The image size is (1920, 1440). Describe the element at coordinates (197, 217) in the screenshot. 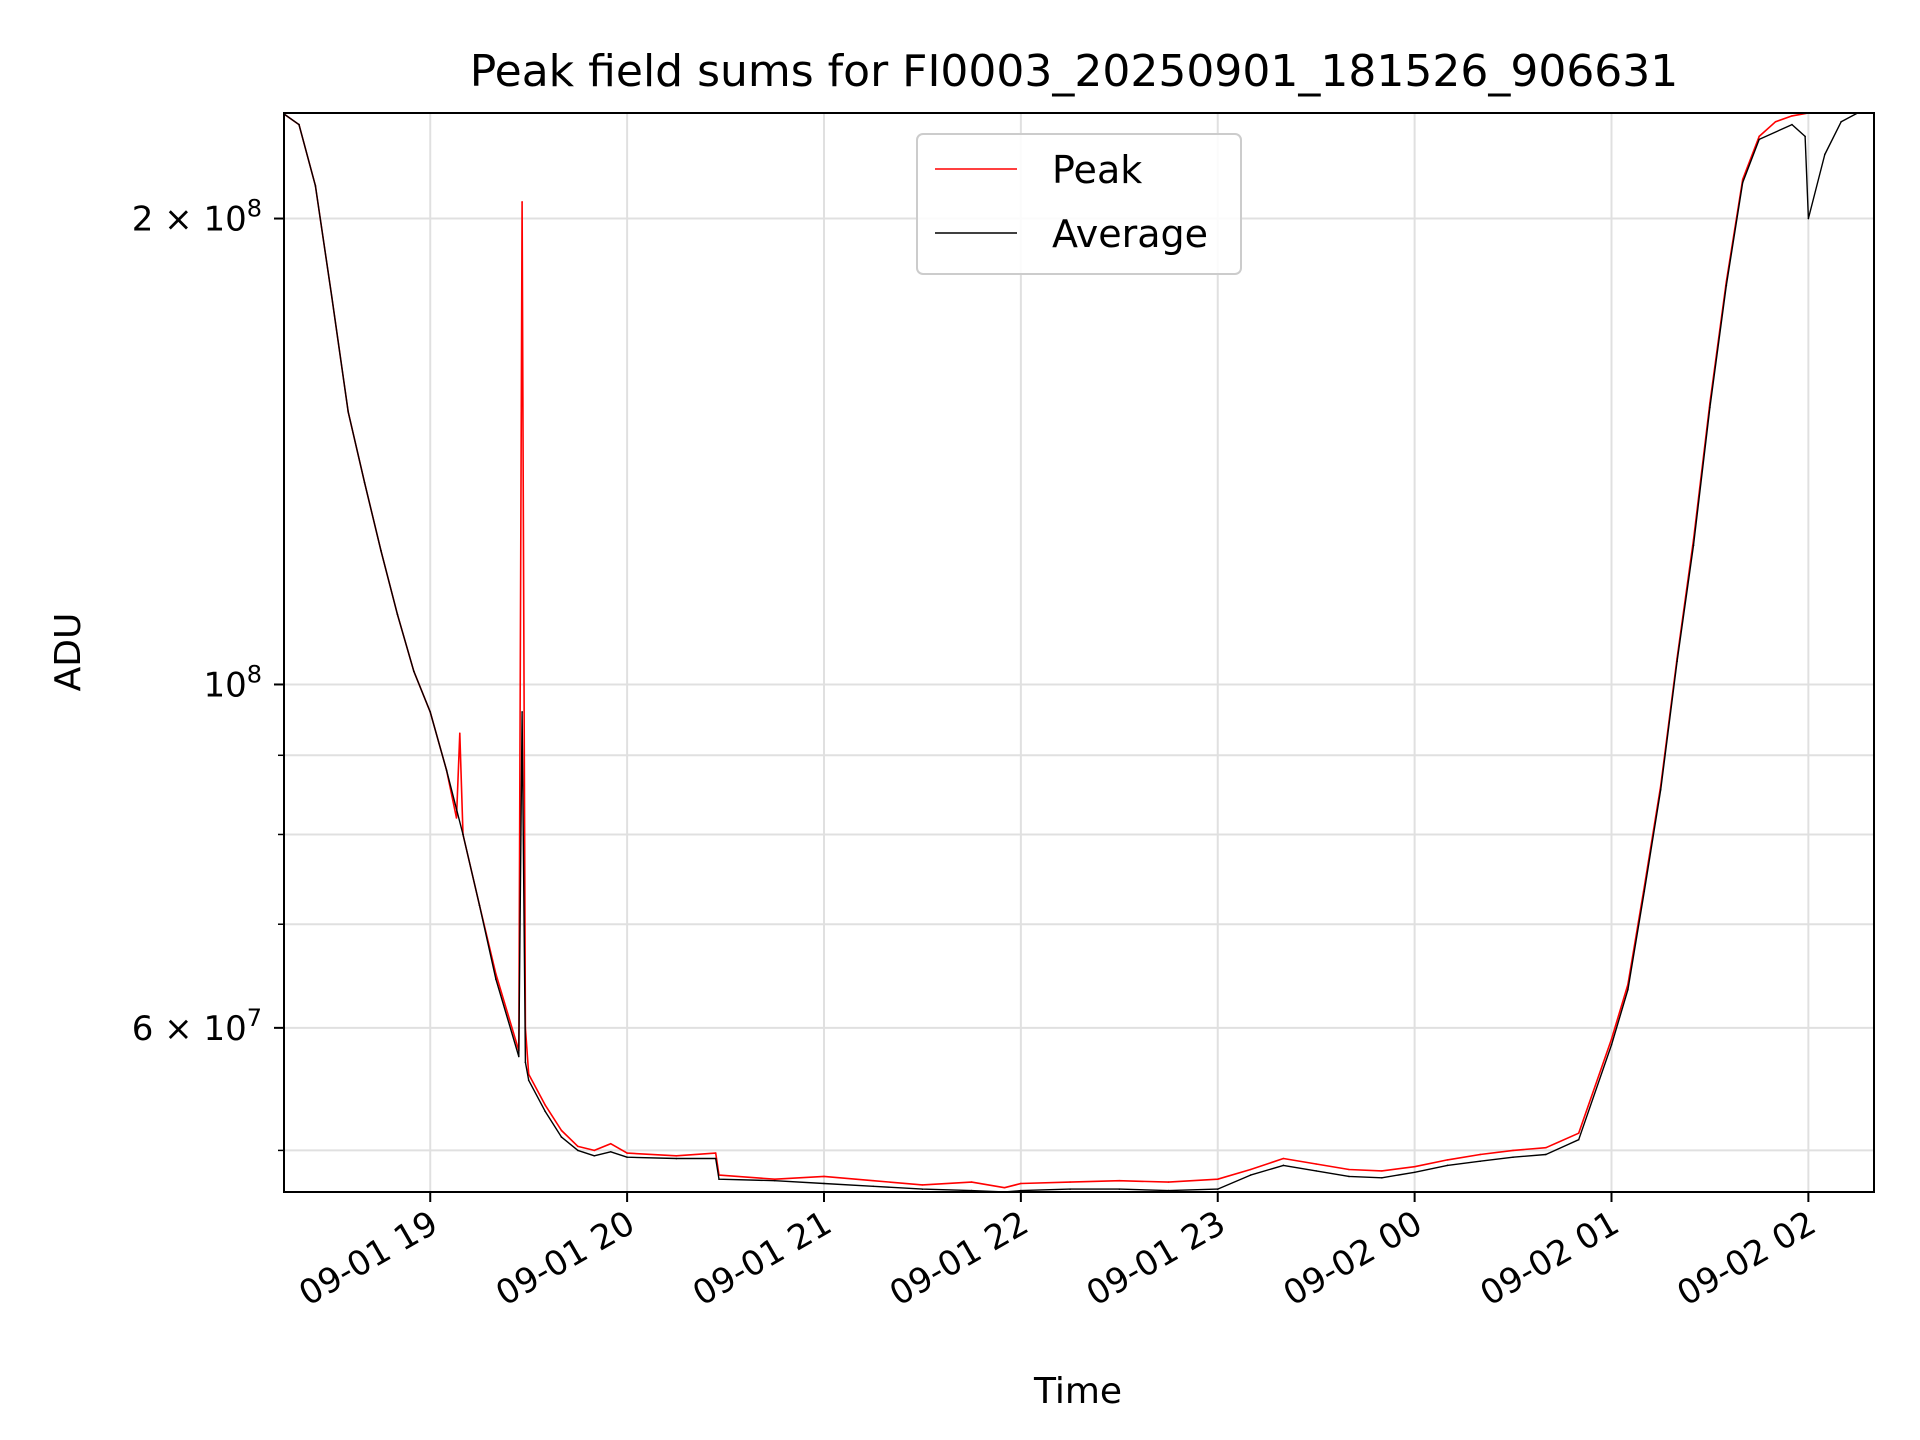

I see `y-tick-label: 2 × 108` at that location.